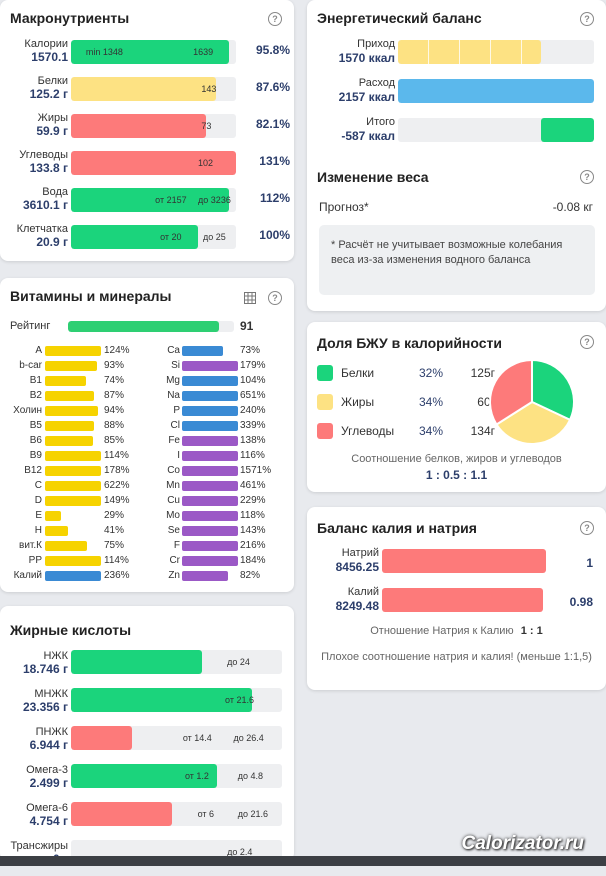  Describe the element at coordinates (376, 83) in the screenshot. I see `energy-name: Расход` at that location.